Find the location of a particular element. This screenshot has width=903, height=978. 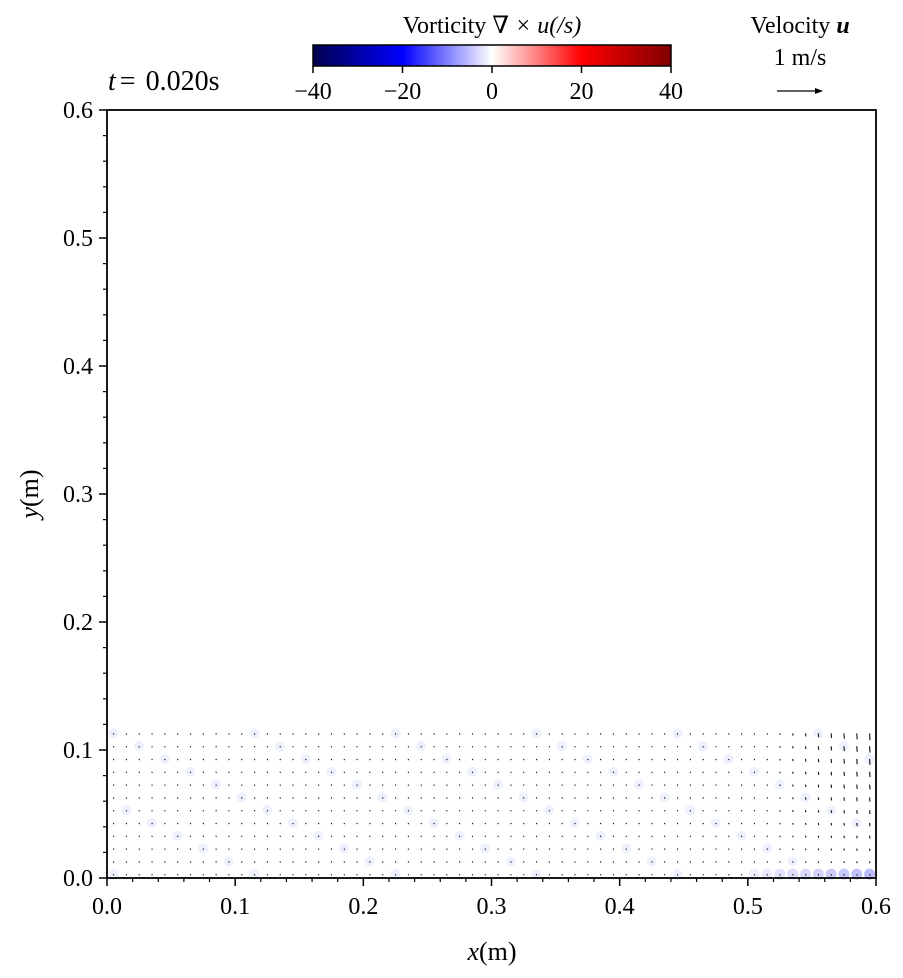

y-tick-label: 0.3 is located at coordinates (78, 495).